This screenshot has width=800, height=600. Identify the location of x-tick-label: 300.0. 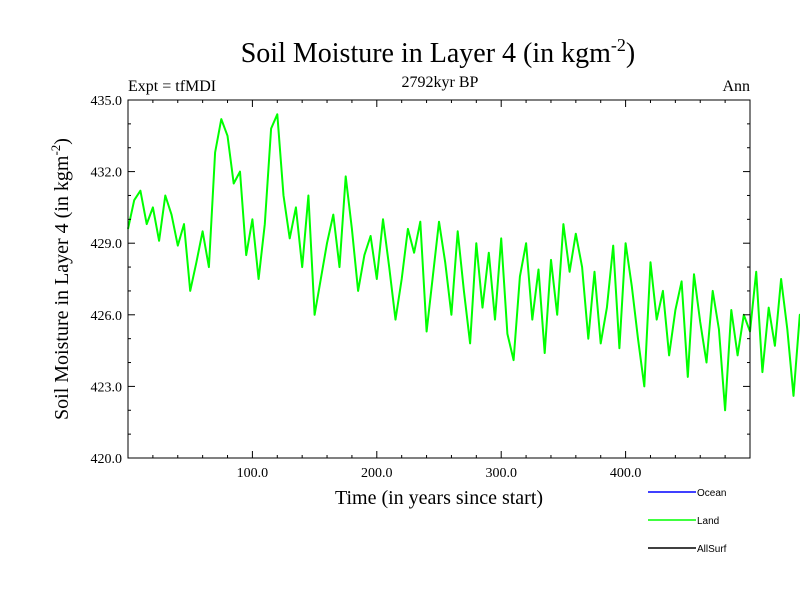
(501, 473).